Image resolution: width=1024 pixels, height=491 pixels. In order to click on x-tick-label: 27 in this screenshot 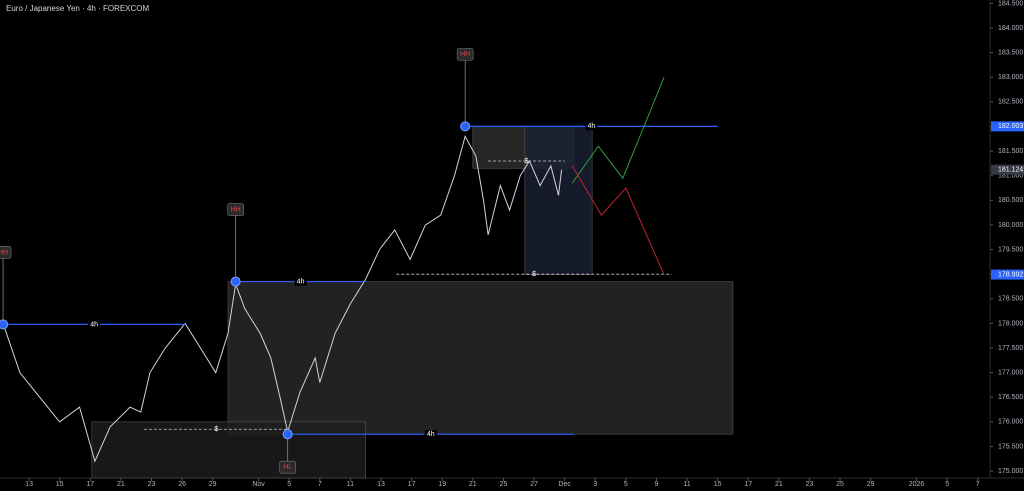, I will do `click(534, 484)`.